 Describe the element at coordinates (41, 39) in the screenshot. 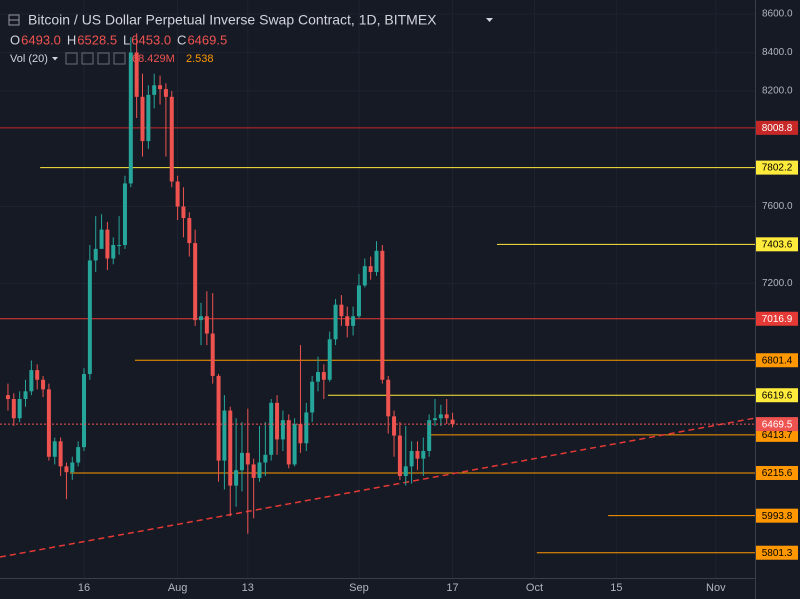

I see `ohlc-value: 6493.0` at that location.